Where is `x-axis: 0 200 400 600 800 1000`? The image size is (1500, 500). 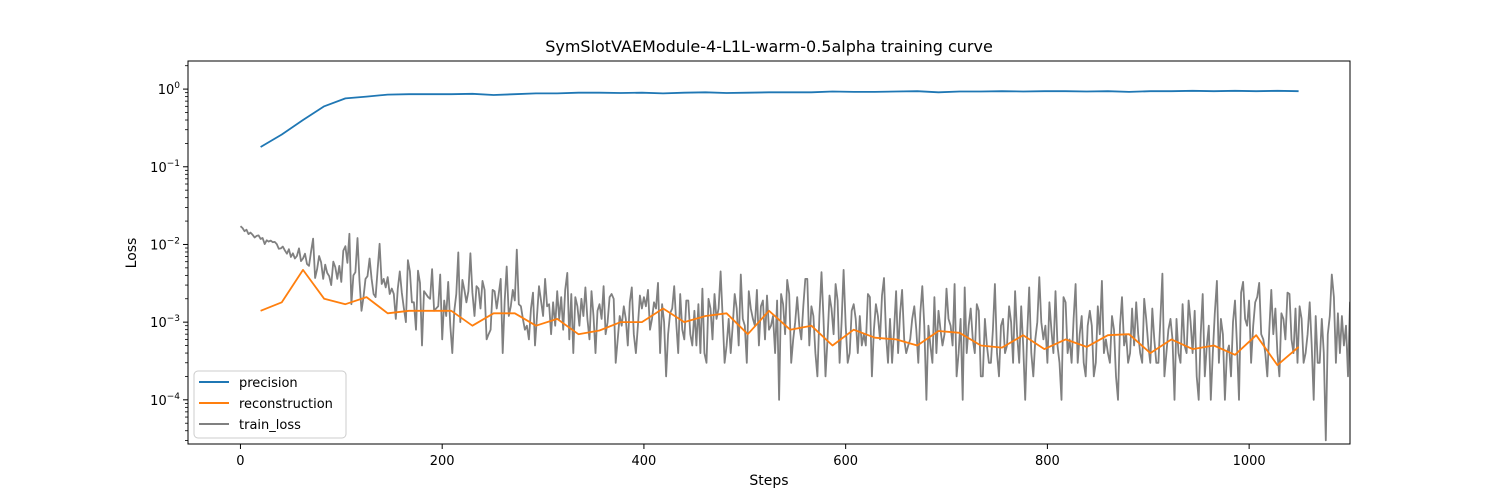 x-axis: 0 200 400 600 800 1000 is located at coordinates (751, 456).